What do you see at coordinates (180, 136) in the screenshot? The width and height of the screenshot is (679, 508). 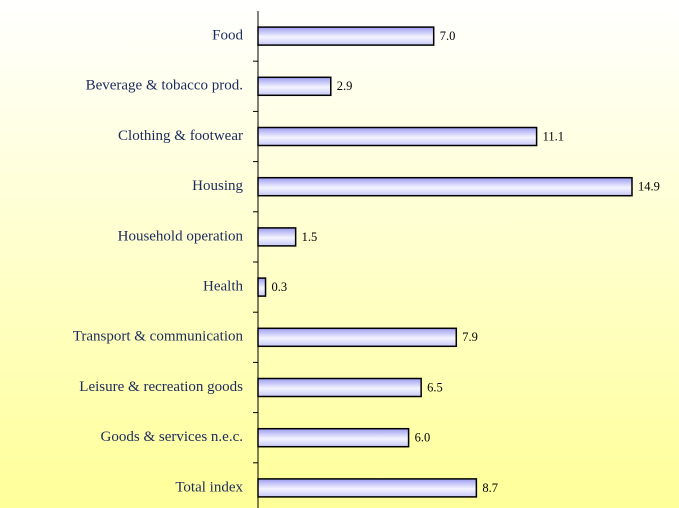 I see `category-label: Clothing & footwear` at bounding box center [180, 136].